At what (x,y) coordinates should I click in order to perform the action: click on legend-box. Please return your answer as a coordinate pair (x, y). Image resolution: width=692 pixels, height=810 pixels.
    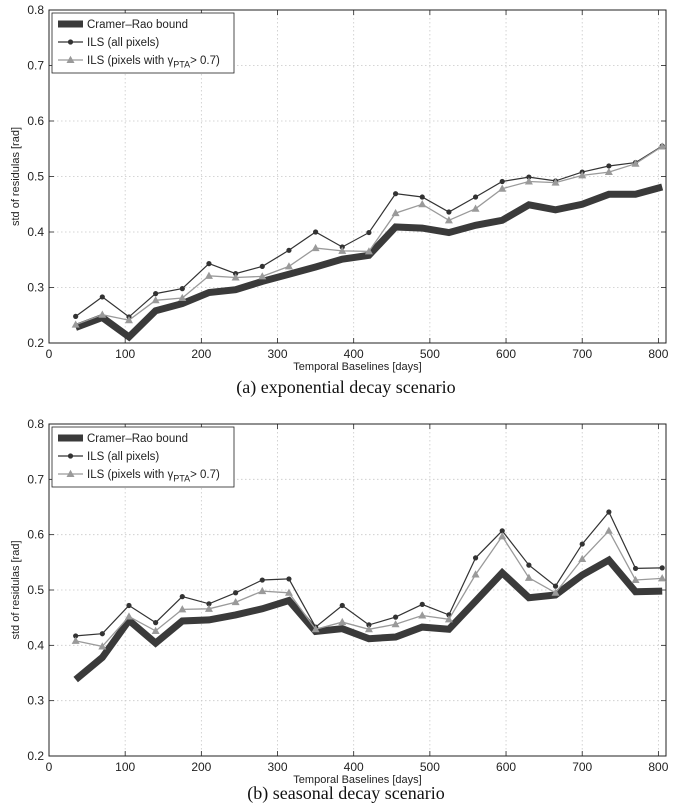
    Looking at the image, I should click on (143, 43).